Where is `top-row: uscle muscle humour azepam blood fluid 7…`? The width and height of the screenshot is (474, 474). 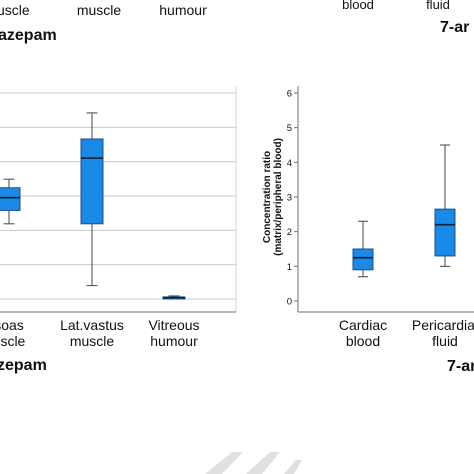
top-row: uscle muscle humour azepam blood fluid 7… is located at coordinates (234, 22).